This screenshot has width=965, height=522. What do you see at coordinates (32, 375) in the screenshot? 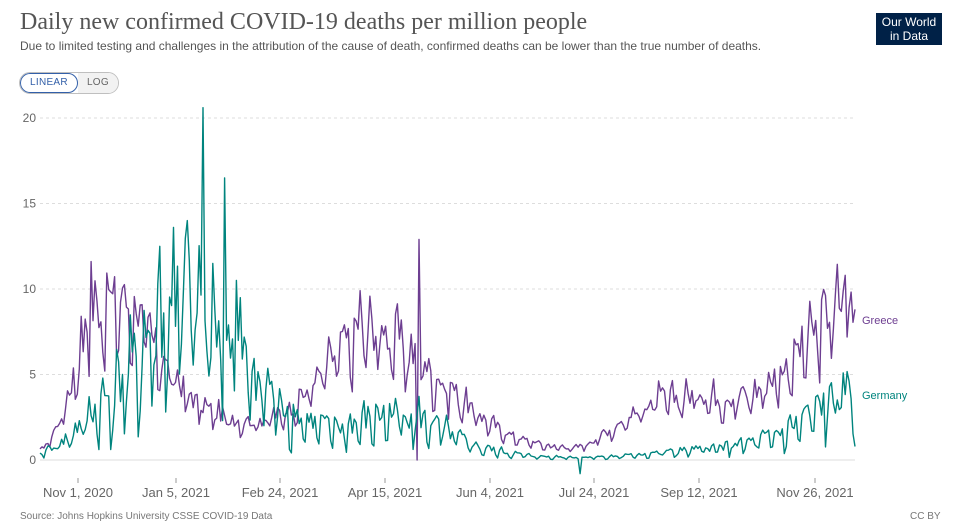
I see `y-tick-label: 5` at bounding box center [32, 375].